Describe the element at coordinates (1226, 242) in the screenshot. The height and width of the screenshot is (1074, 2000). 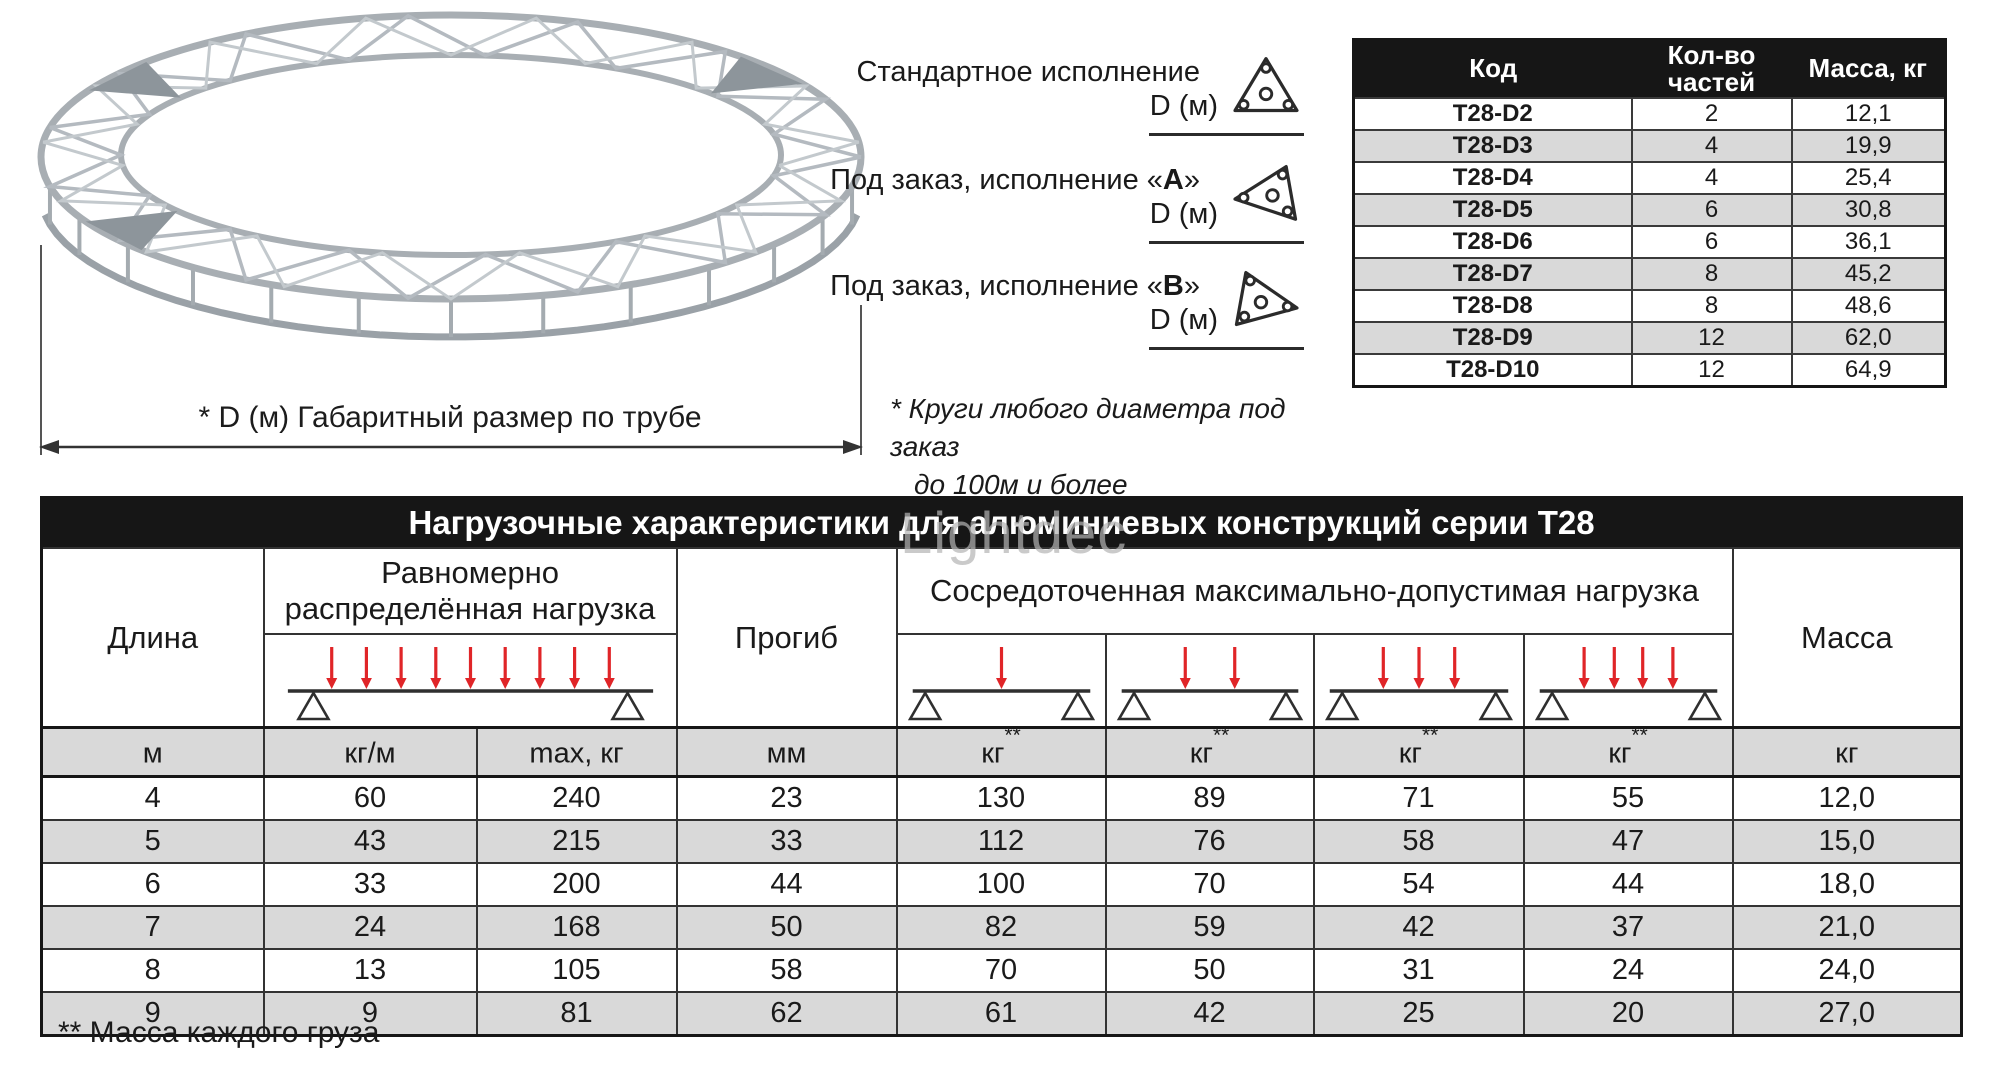
I see `dimension-line` at that location.